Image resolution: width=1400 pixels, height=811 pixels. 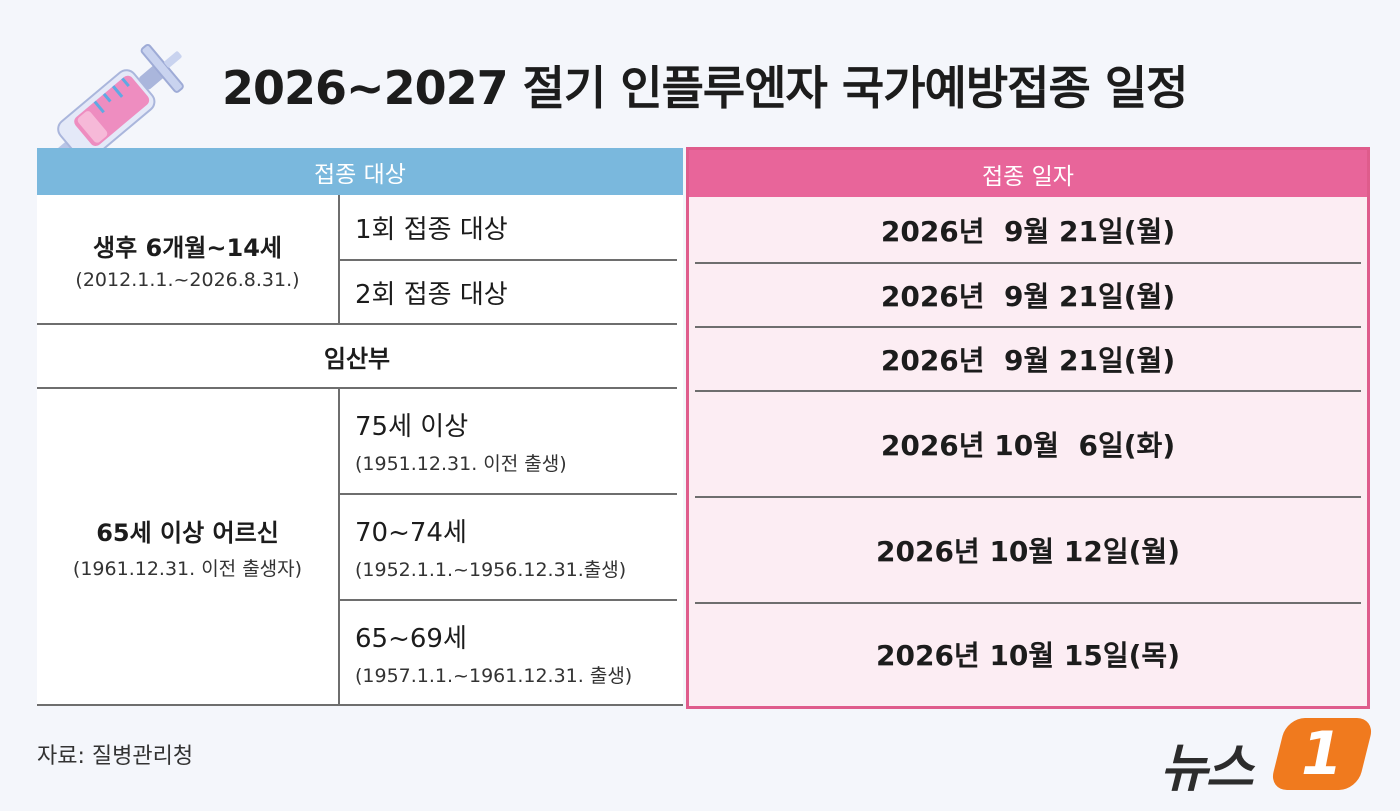 I want to click on logo-badge: 1, so click(x=1322, y=754).